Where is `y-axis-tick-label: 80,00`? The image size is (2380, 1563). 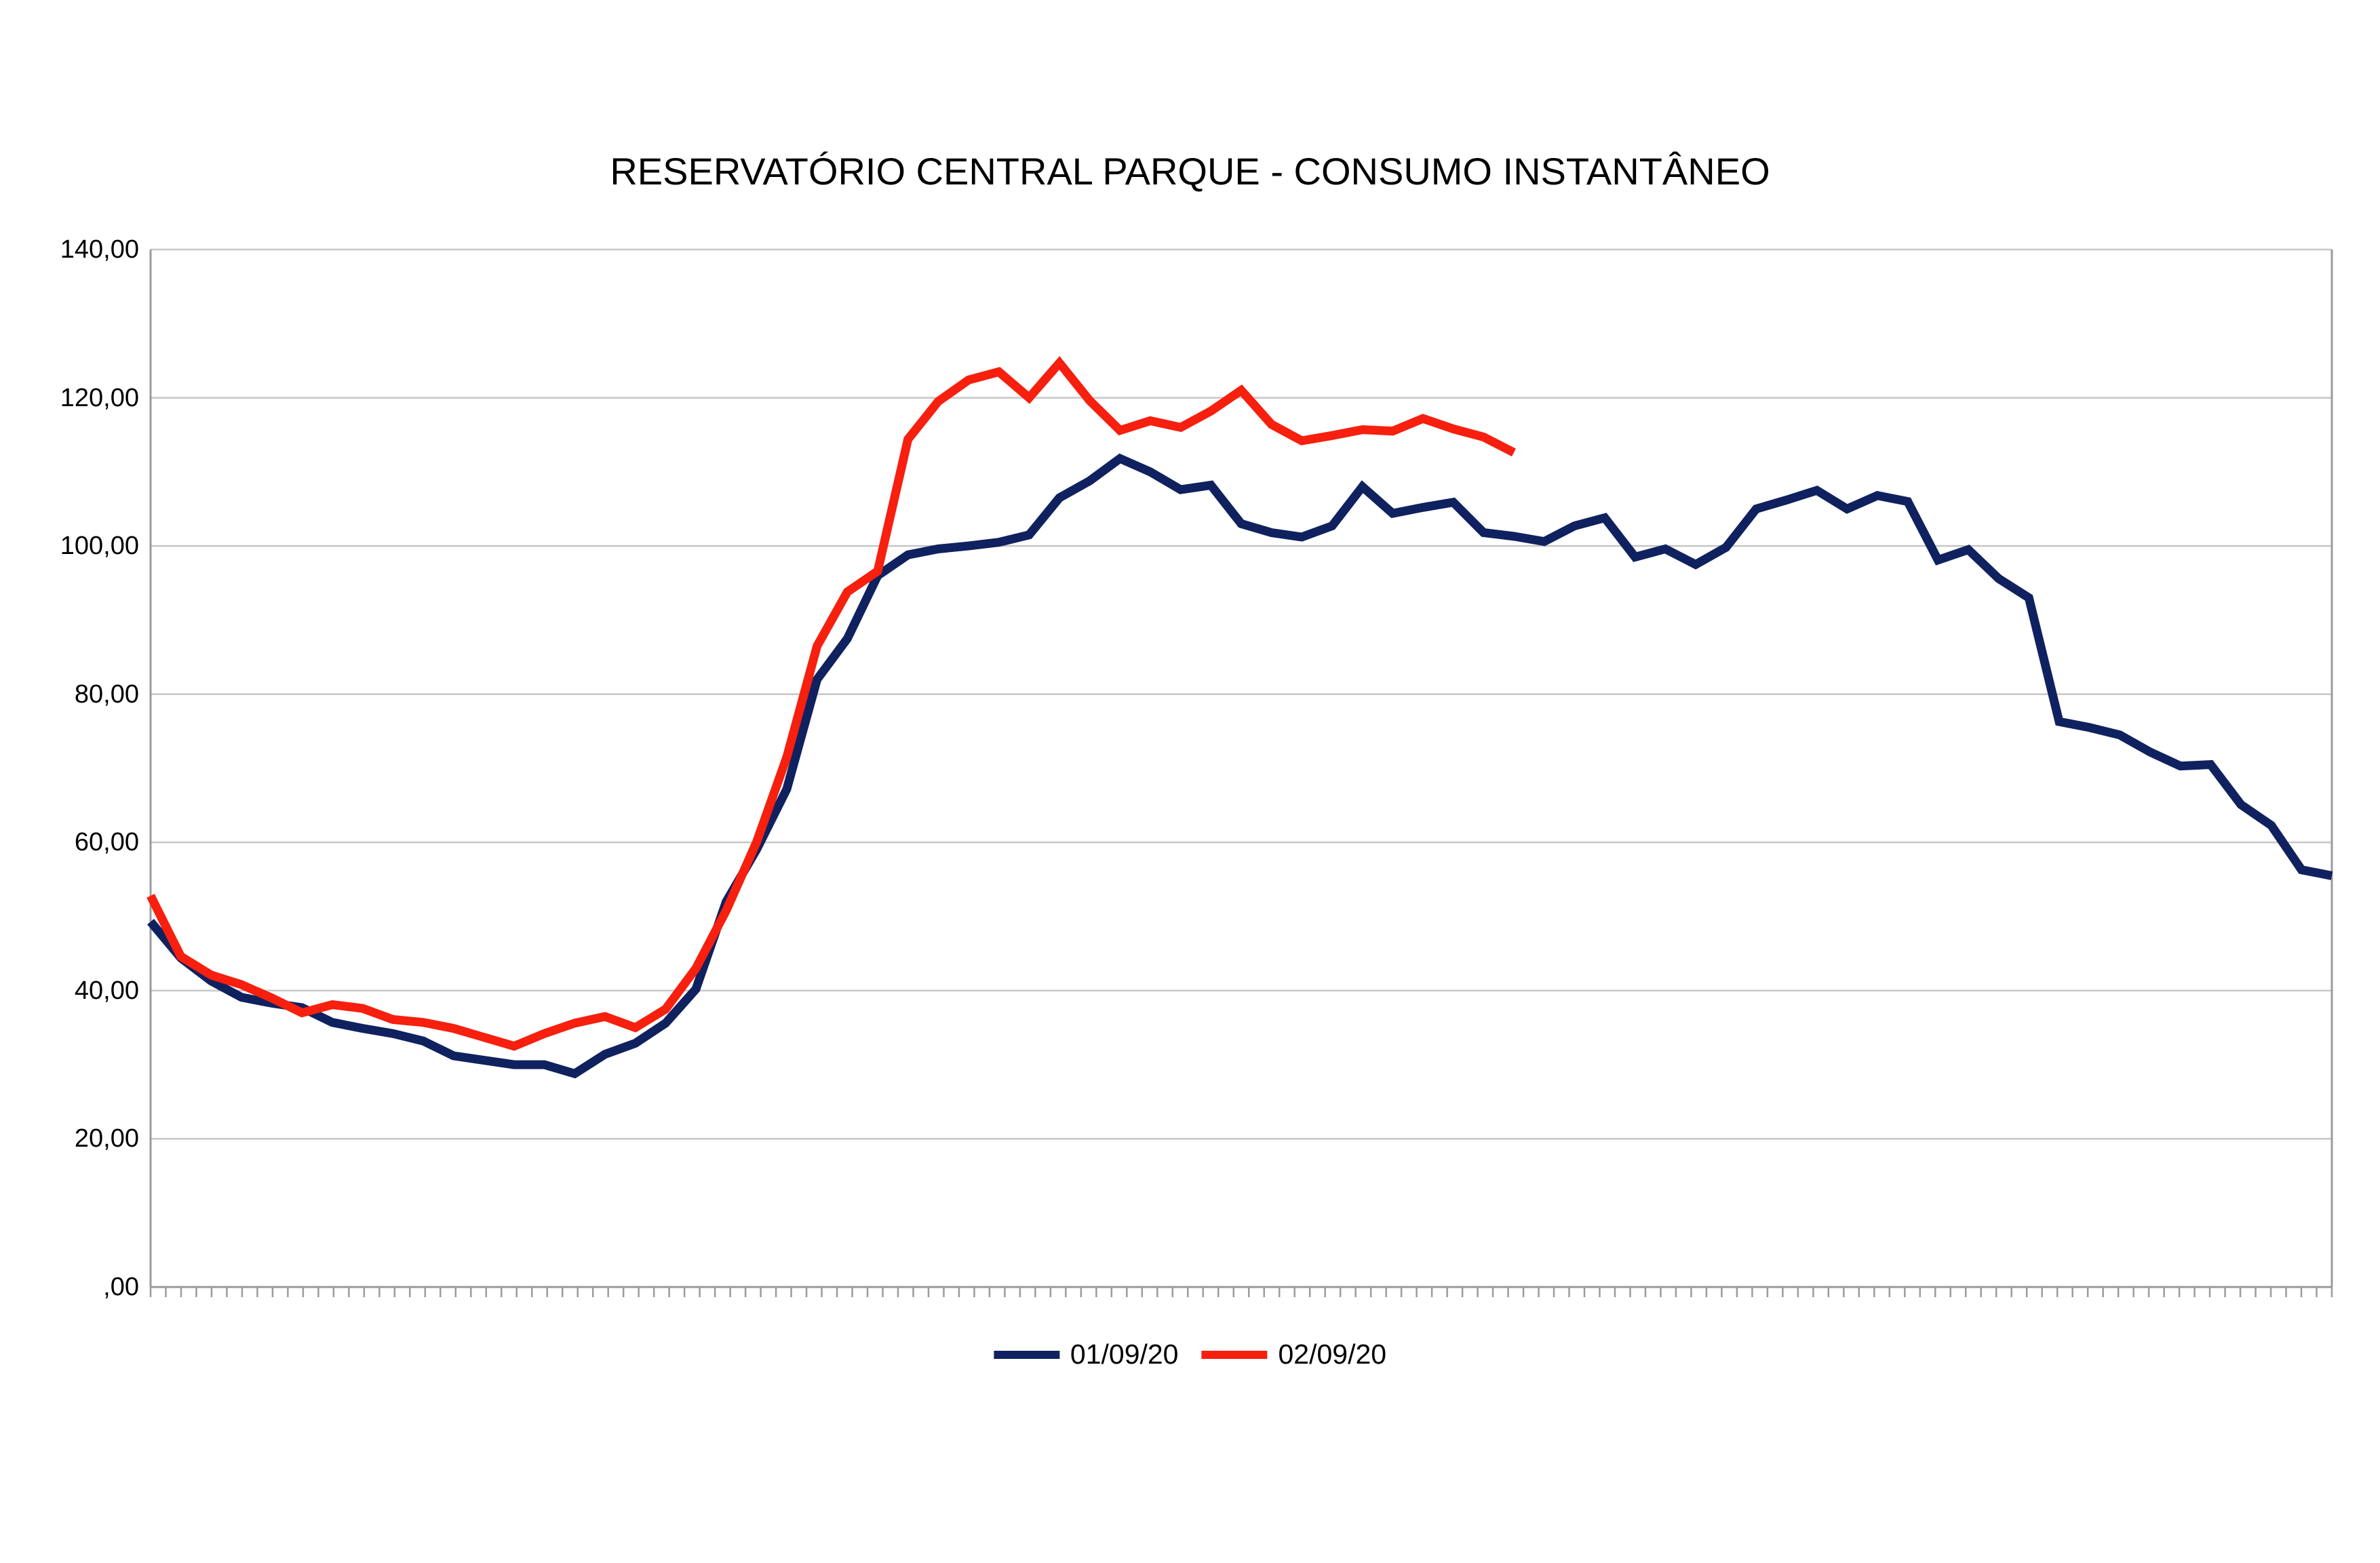
y-axis-tick-label: 80,00 is located at coordinates (106, 694).